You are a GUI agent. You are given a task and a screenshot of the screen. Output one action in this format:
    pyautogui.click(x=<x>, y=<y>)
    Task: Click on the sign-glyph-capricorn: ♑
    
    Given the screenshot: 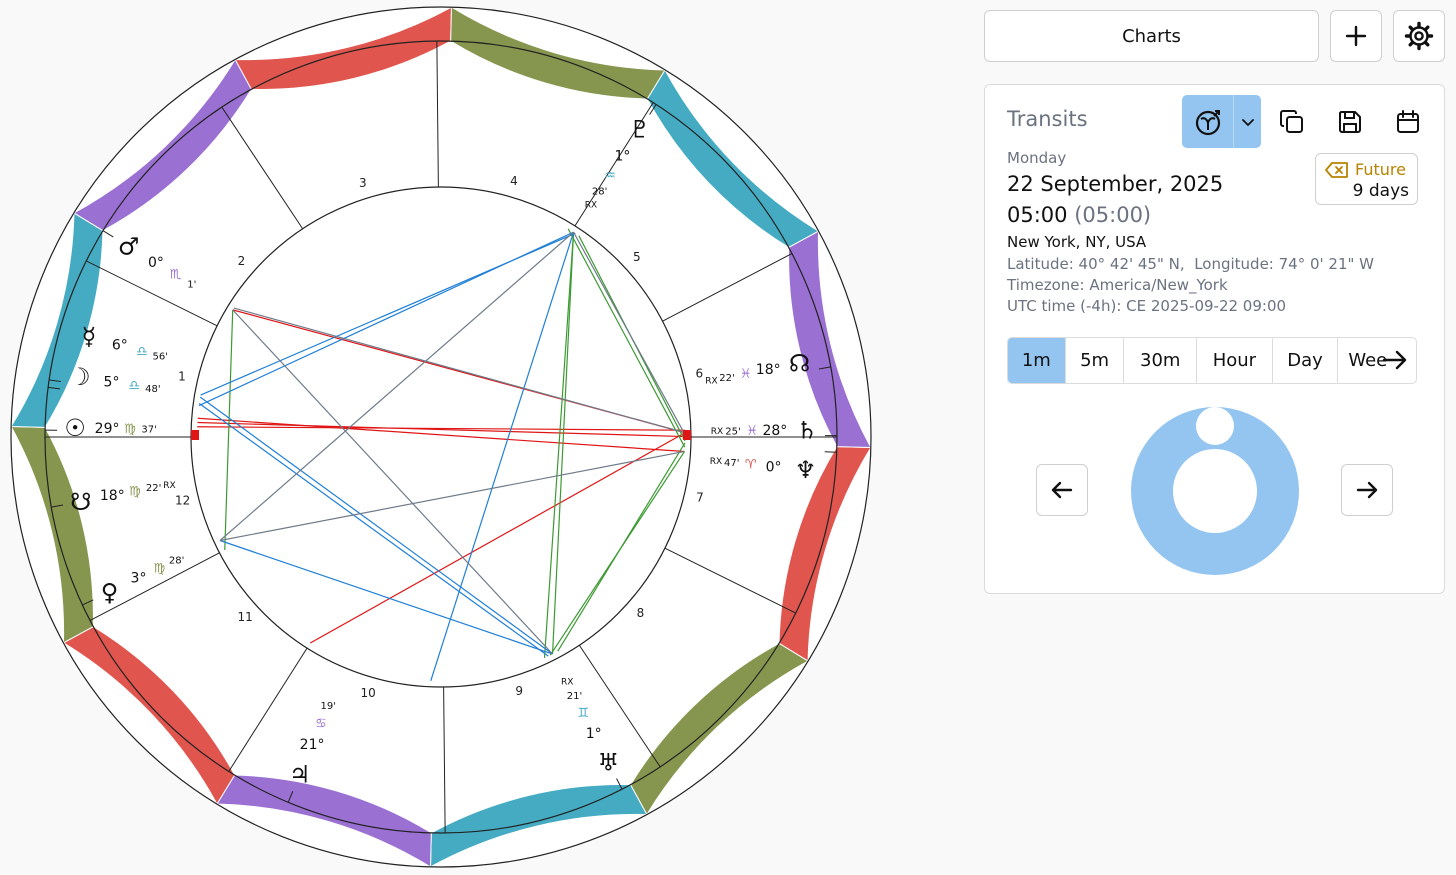 What is the action you would take?
    pyautogui.click(x=557, y=41)
    